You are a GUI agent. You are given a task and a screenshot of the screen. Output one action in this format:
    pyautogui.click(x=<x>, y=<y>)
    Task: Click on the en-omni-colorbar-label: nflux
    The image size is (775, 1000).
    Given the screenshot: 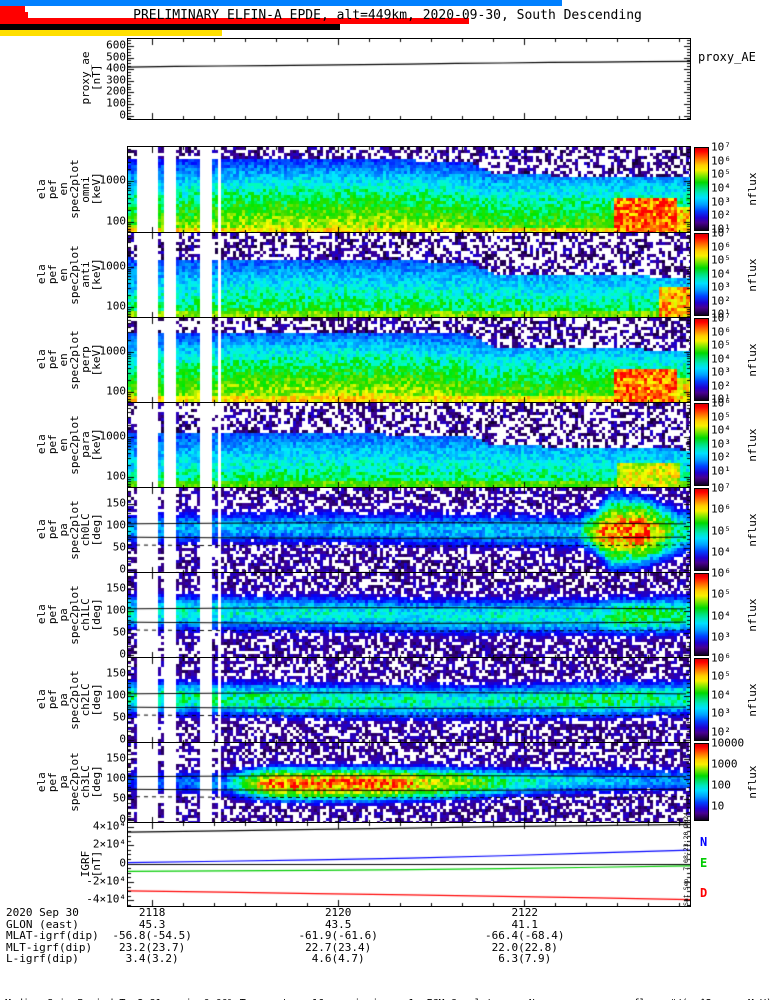 What is the action you would take?
    pyautogui.click(x=752, y=189)
    